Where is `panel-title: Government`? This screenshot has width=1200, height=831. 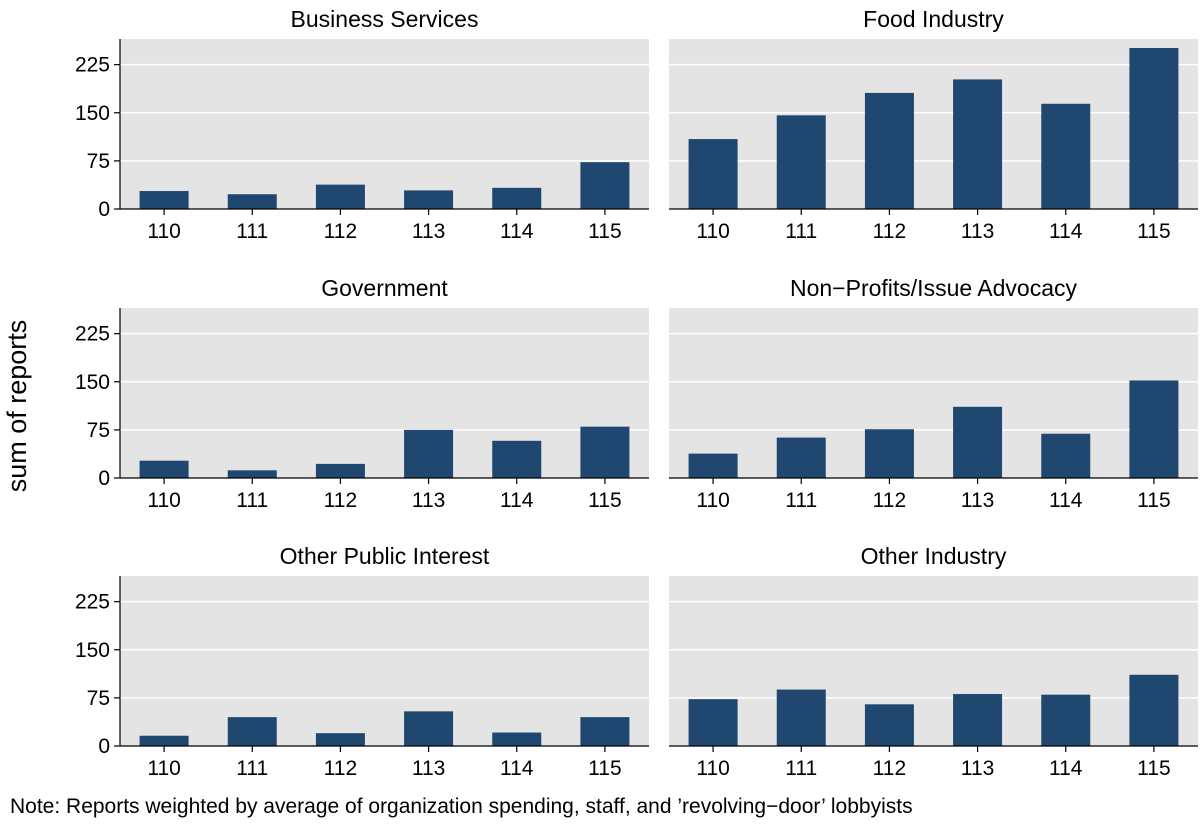 panel-title: Government is located at coordinates (384, 288).